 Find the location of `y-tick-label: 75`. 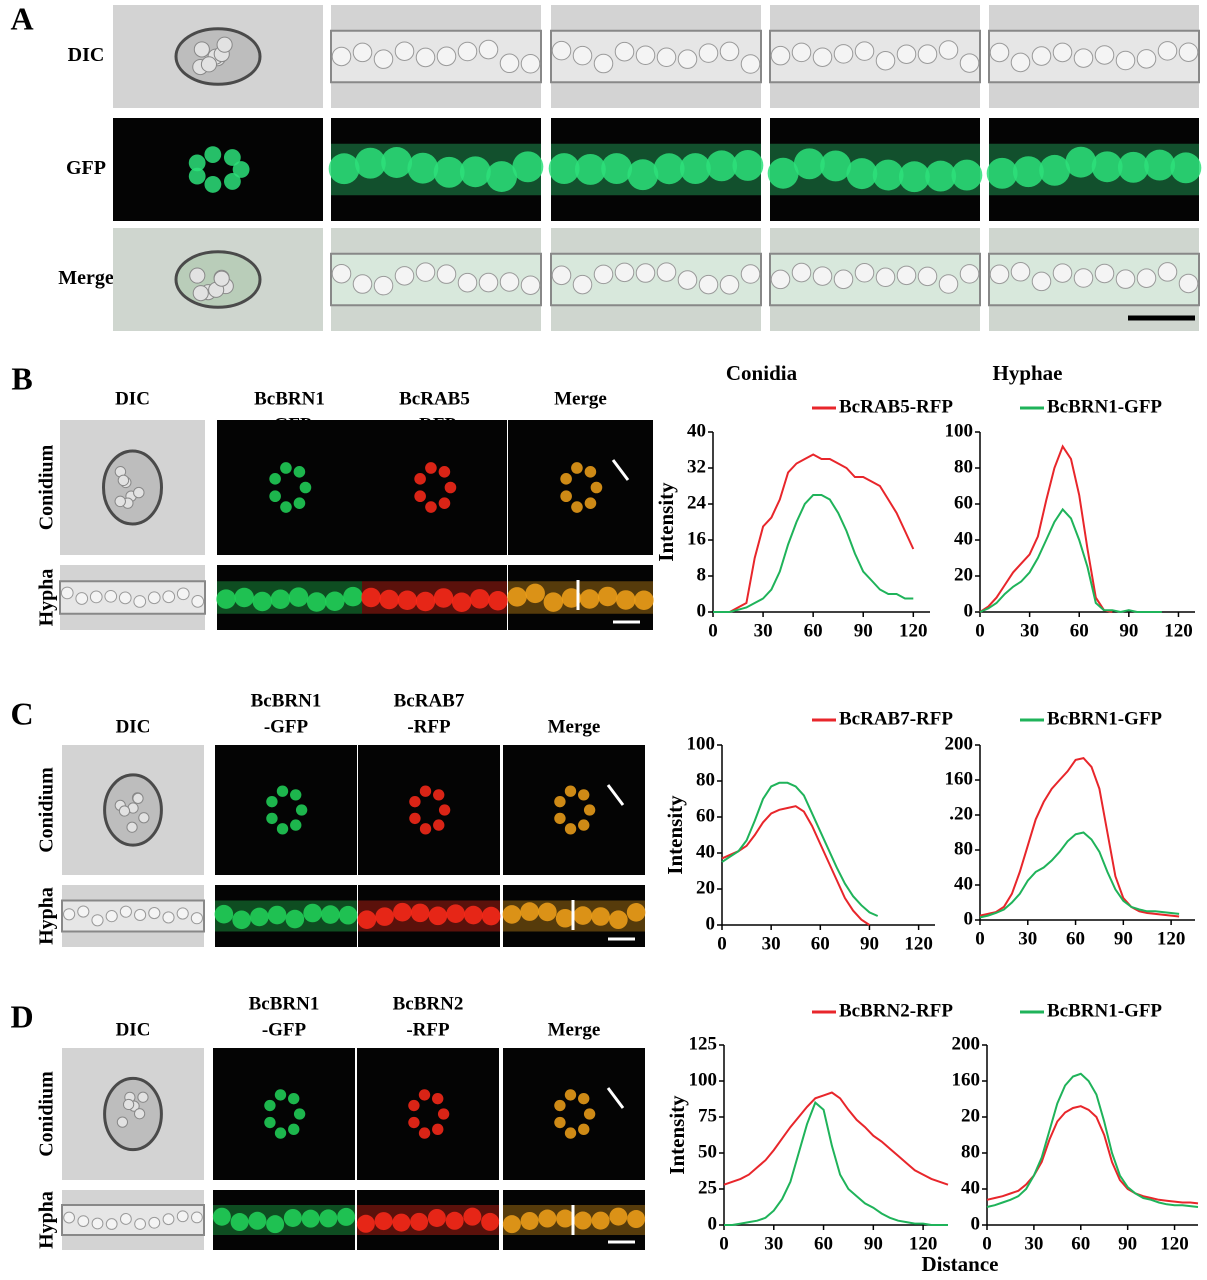

y-tick-label: 75 is located at coordinates (707, 1115).